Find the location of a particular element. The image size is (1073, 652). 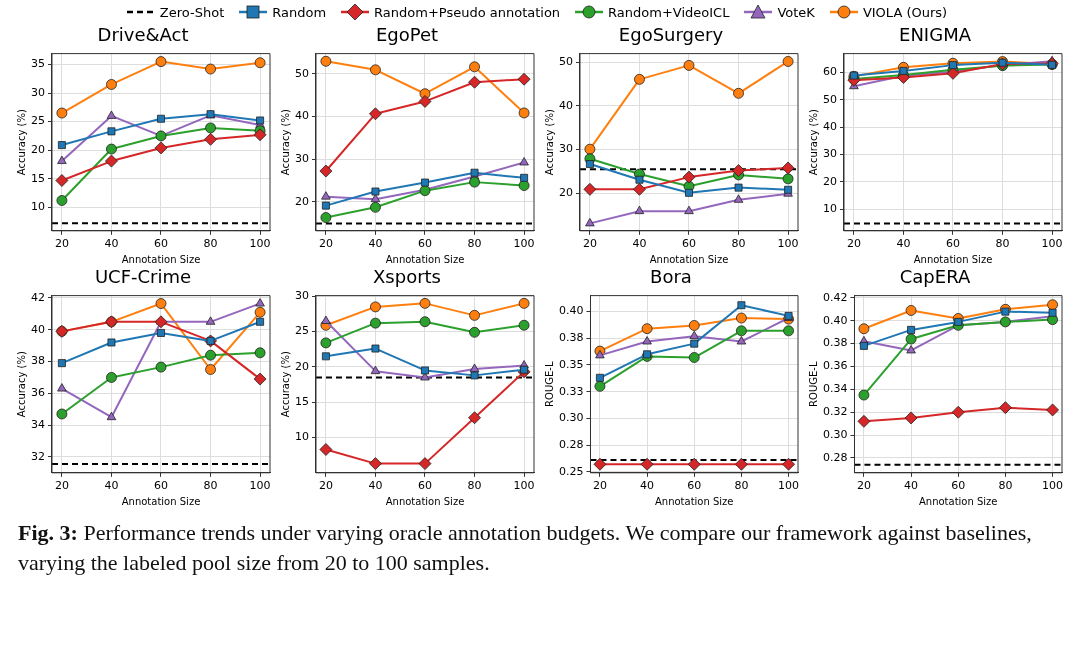

y-tick-label: 32 is located at coordinates (38, 456).